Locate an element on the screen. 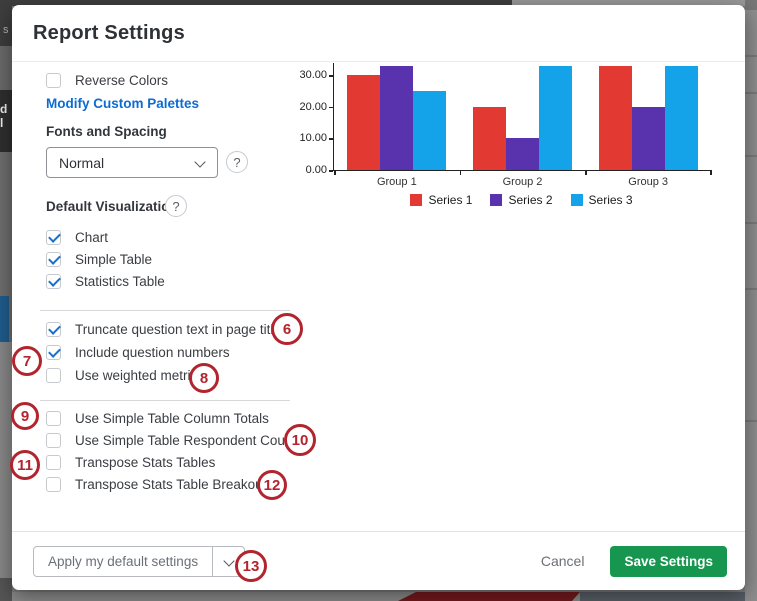 The width and height of the screenshot is (757, 601). modify-custom-palettes-link: Modify Custom Palettes is located at coordinates (123, 103).